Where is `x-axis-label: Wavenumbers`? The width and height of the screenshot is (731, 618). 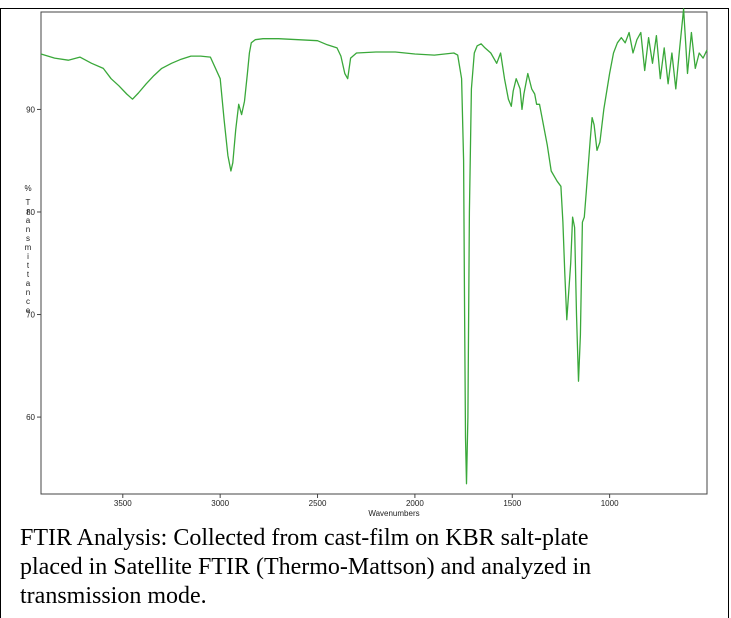 x-axis-label: Wavenumbers is located at coordinates (393, 513).